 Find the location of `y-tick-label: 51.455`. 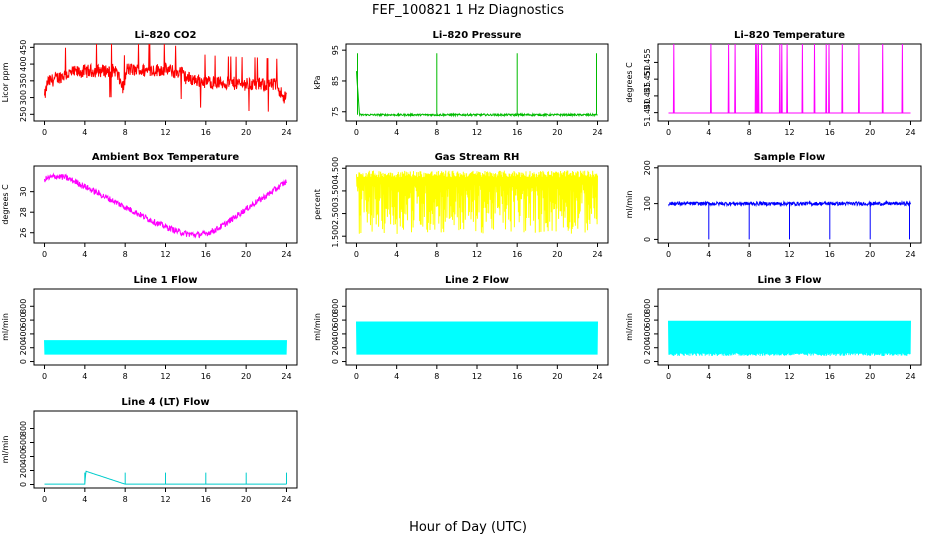

y-tick-label: 51.455 is located at coordinates (647, 62).